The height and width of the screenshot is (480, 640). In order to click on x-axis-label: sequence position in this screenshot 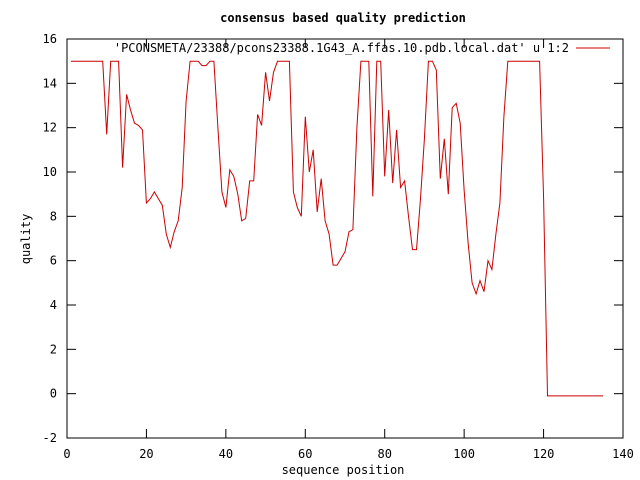, I will do `click(343, 470)`.